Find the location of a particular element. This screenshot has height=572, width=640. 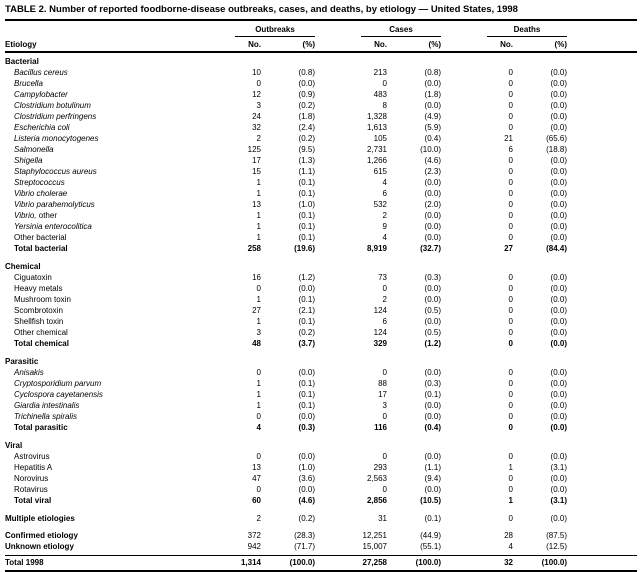

section-header: Viral is located at coordinates (321, 445).